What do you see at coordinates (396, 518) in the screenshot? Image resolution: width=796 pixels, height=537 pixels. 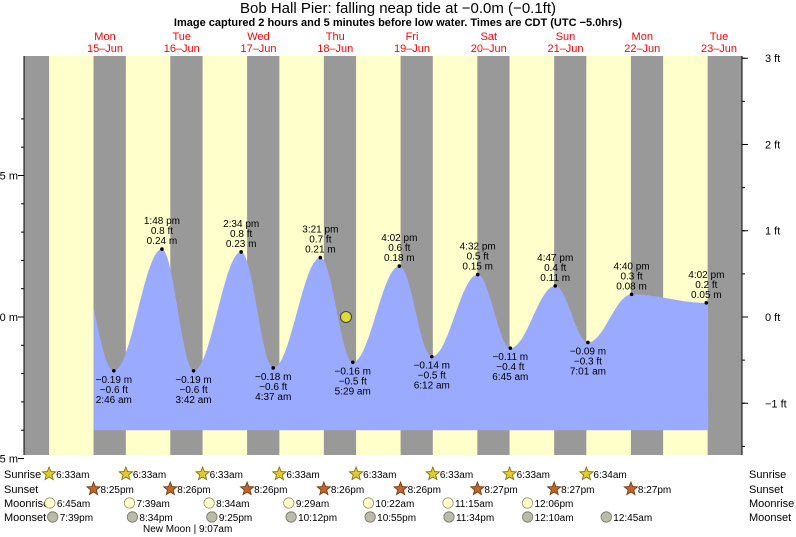 I see `moonset-time: 10:55pm` at bounding box center [396, 518].